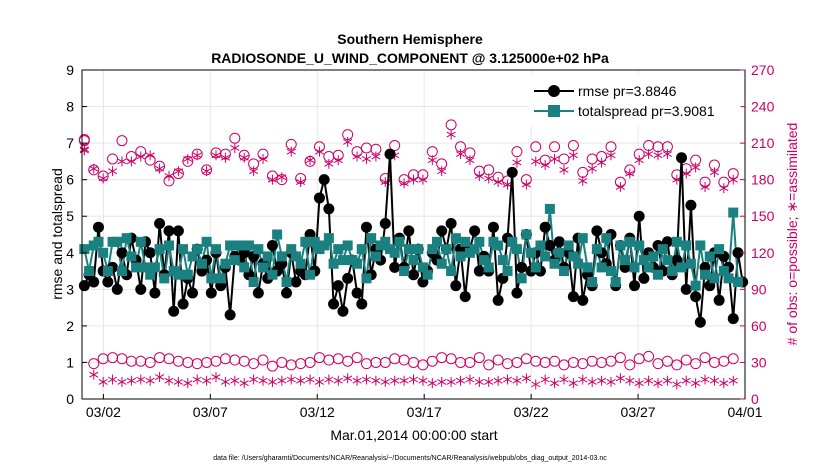  Describe the element at coordinates (424, 412) in the screenshot. I see `x-tick-label: 03/17` at that location.